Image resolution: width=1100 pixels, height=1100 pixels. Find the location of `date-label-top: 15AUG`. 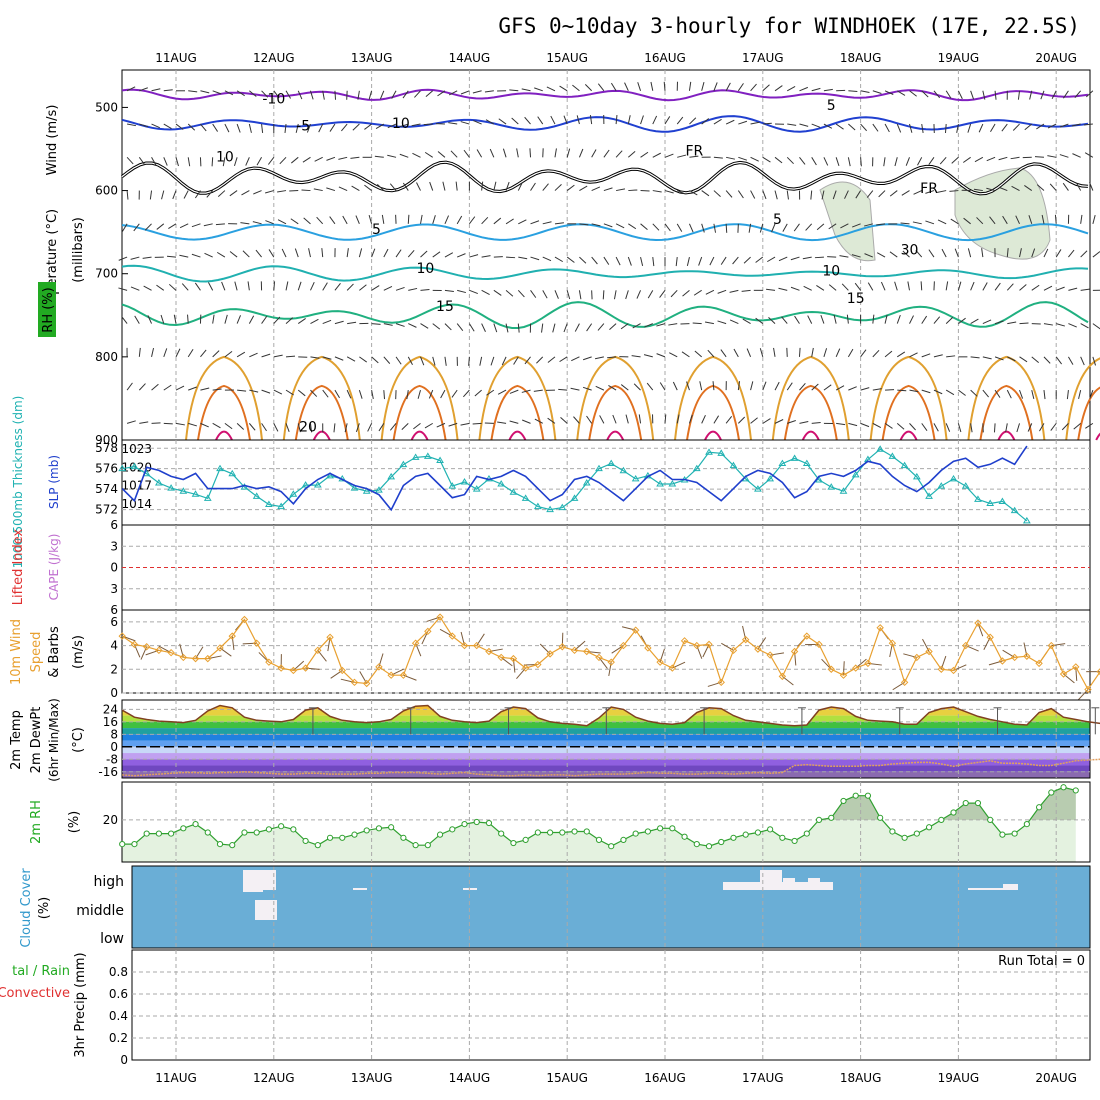

date-label-top: 15AUG is located at coordinates (567, 58).